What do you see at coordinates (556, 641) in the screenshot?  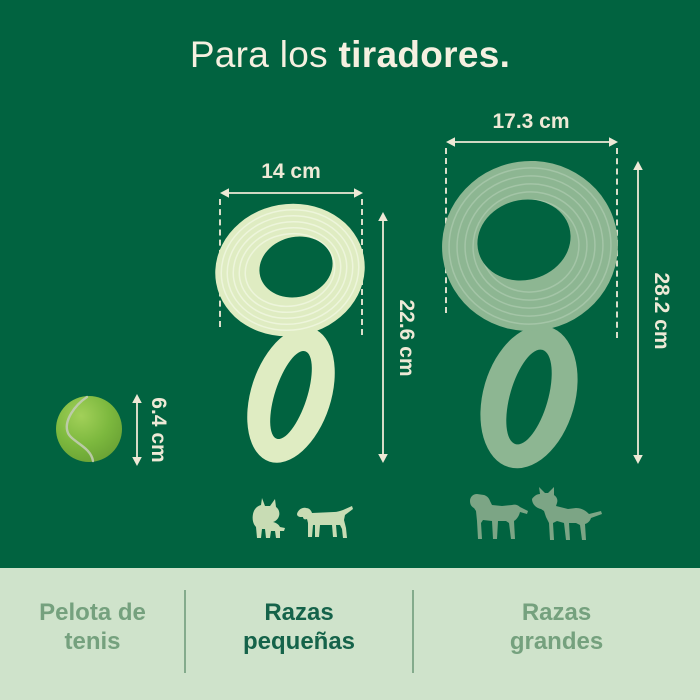 I see `legend-large-breeds-line2: grandes` at bounding box center [556, 641].